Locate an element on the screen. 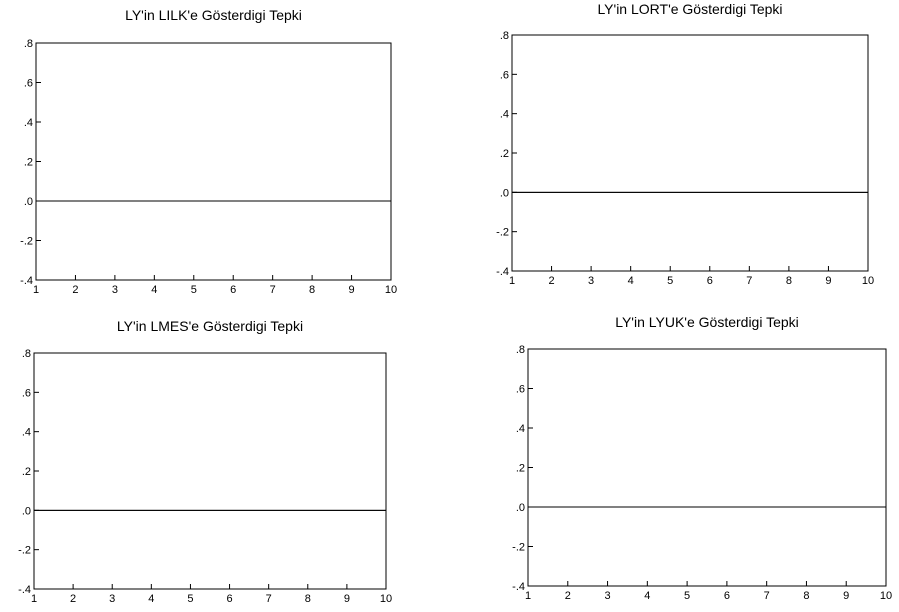 The height and width of the screenshot is (612, 899). chart-title: LY'in LILK'e Gösterdigi Tepki is located at coordinates (213, 15).